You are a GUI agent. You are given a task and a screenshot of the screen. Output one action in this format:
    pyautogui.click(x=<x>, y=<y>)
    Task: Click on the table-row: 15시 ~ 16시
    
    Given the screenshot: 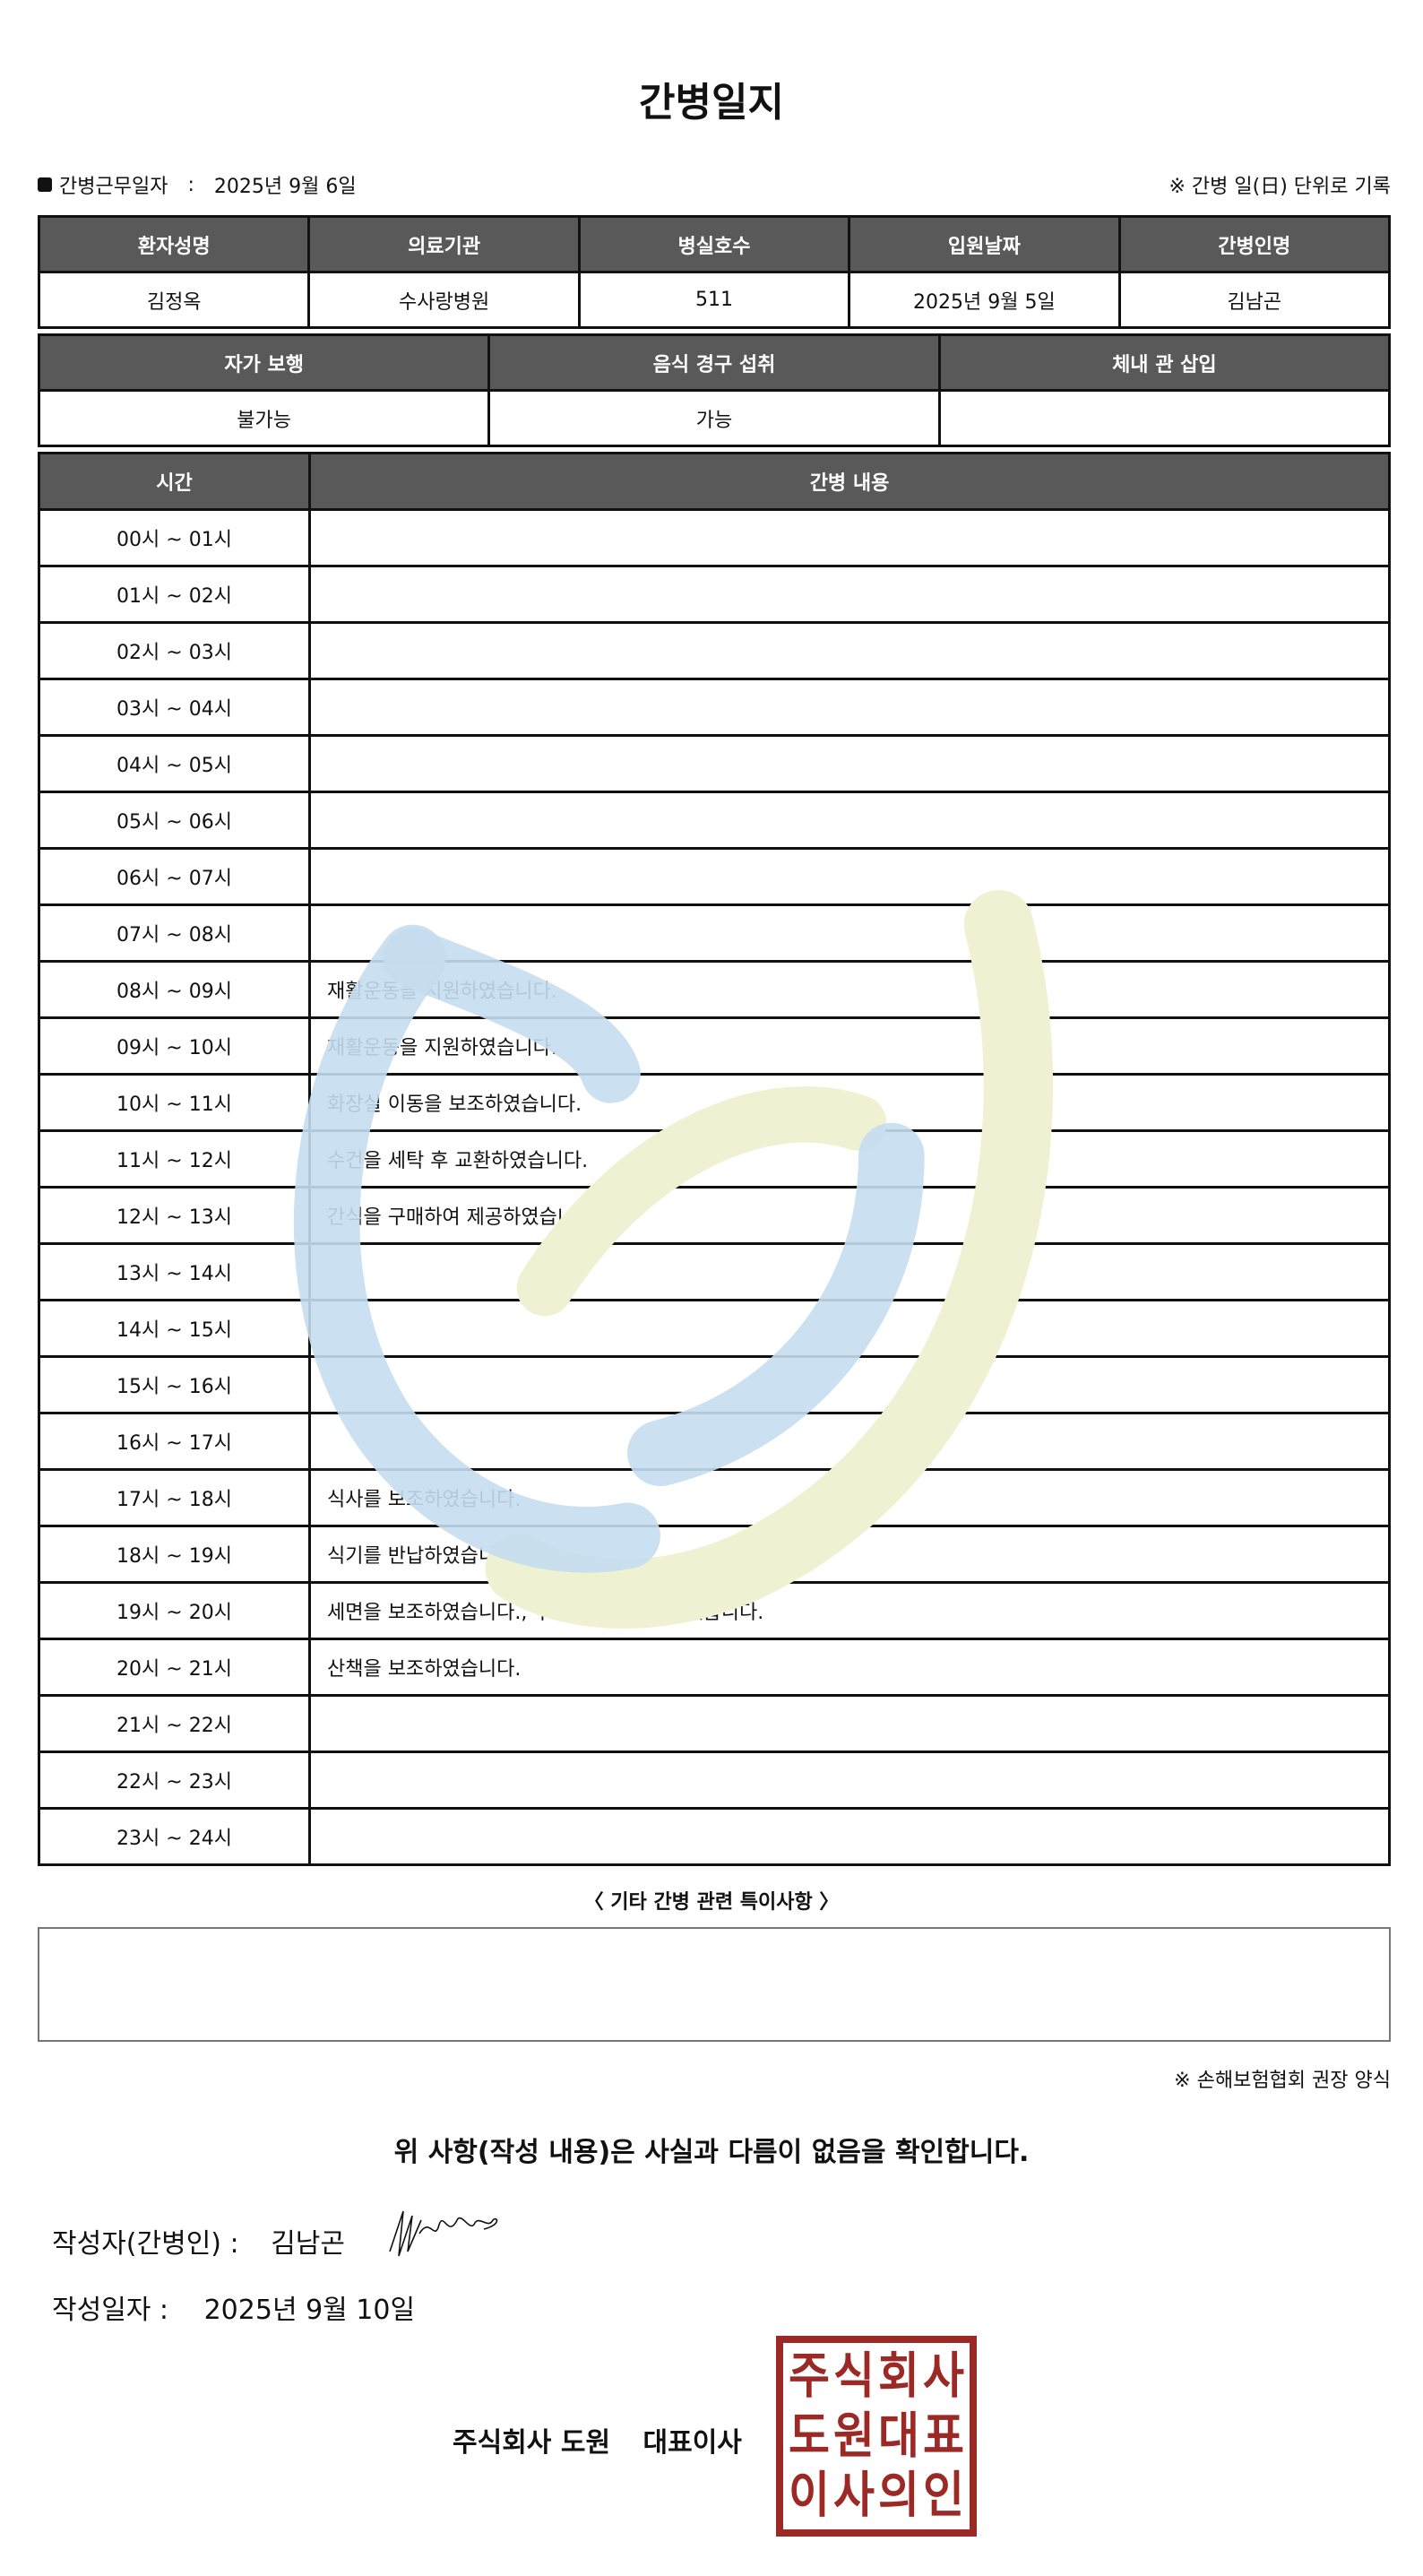 What is the action you would take?
    pyautogui.click(x=714, y=1384)
    